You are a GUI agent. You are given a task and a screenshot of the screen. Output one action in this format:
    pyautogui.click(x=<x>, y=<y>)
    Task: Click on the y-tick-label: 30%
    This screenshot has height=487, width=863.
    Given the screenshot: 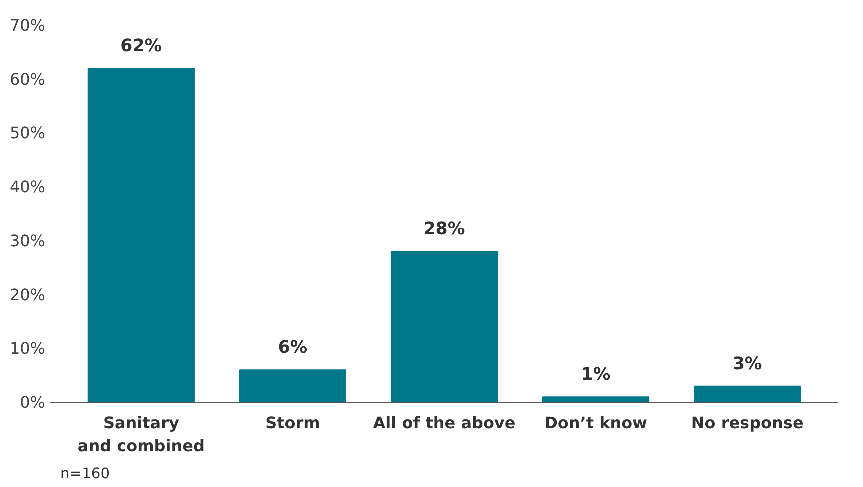 What is the action you would take?
    pyautogui.click(x=28, y=240)
    